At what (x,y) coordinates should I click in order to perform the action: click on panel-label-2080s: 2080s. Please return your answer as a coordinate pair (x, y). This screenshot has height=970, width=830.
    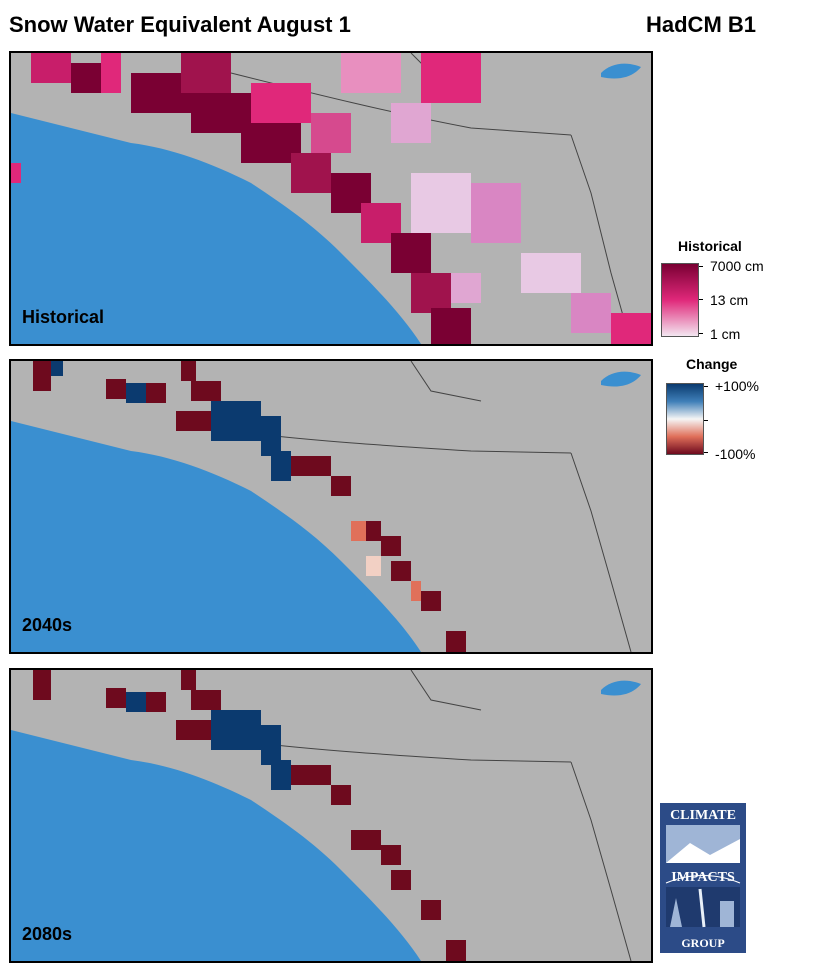
    Looking at the image, I should click on (47, 934).